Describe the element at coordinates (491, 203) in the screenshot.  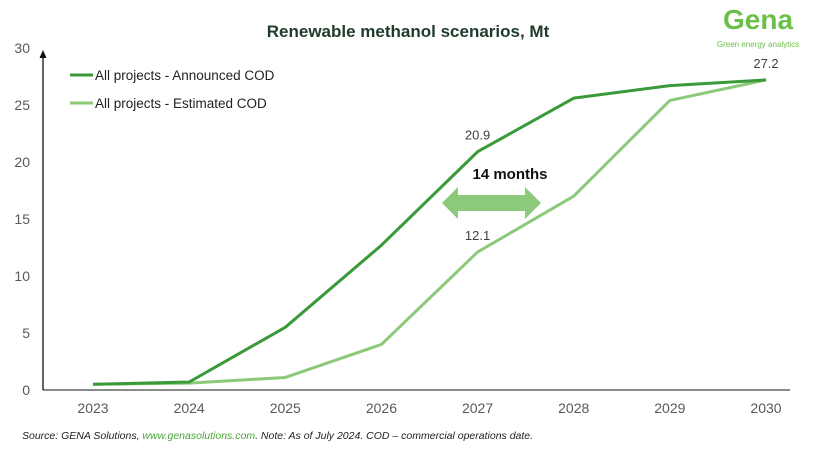
I see `double-arrow-icon` at that location.